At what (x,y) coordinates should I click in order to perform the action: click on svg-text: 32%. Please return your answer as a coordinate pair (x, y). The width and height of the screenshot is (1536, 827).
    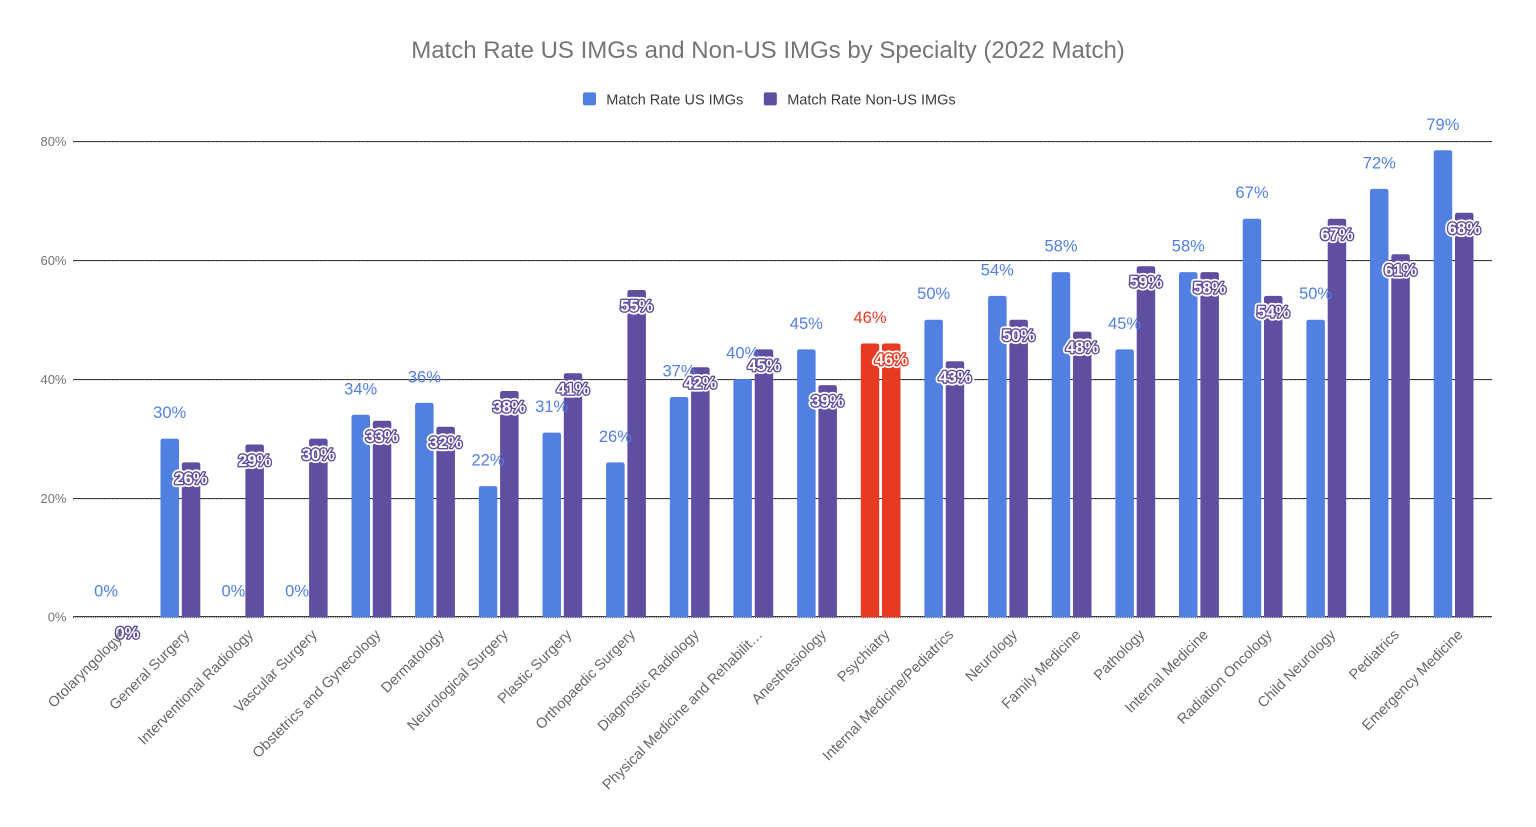
    Looking at the image, I should click on (445, 443).